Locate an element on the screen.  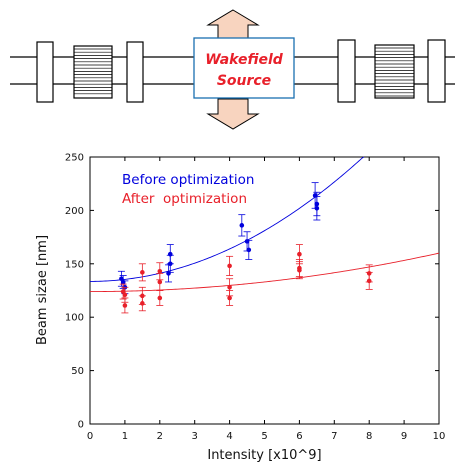
x-axis-label: Intensity [x10^9] is located at coordinates (264, 455).